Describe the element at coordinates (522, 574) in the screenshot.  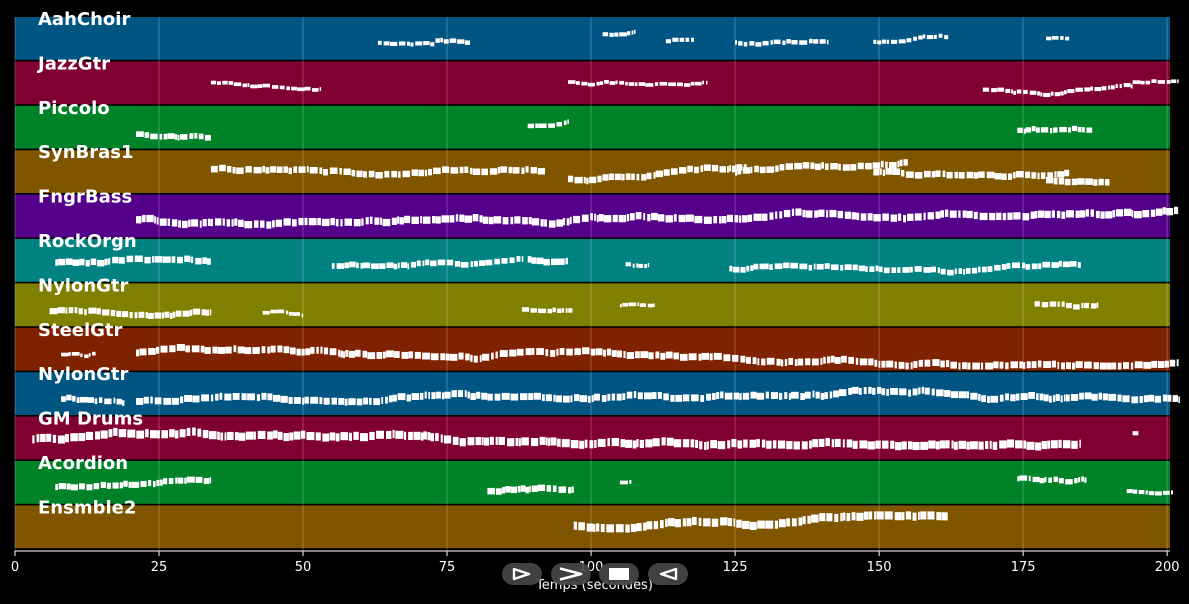
I see `play-button` at that location.